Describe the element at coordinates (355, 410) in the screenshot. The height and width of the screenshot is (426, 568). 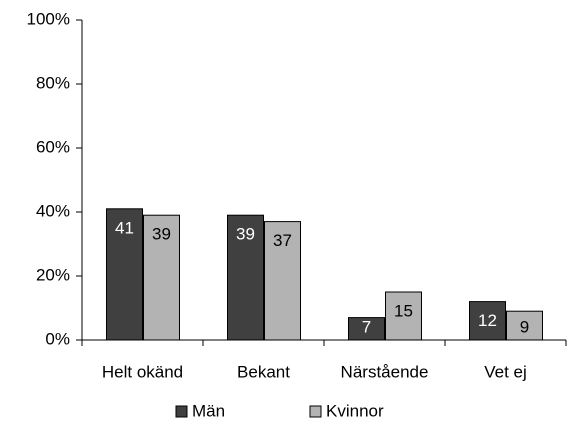
I see `legend-label: Kvinnor` at that location.